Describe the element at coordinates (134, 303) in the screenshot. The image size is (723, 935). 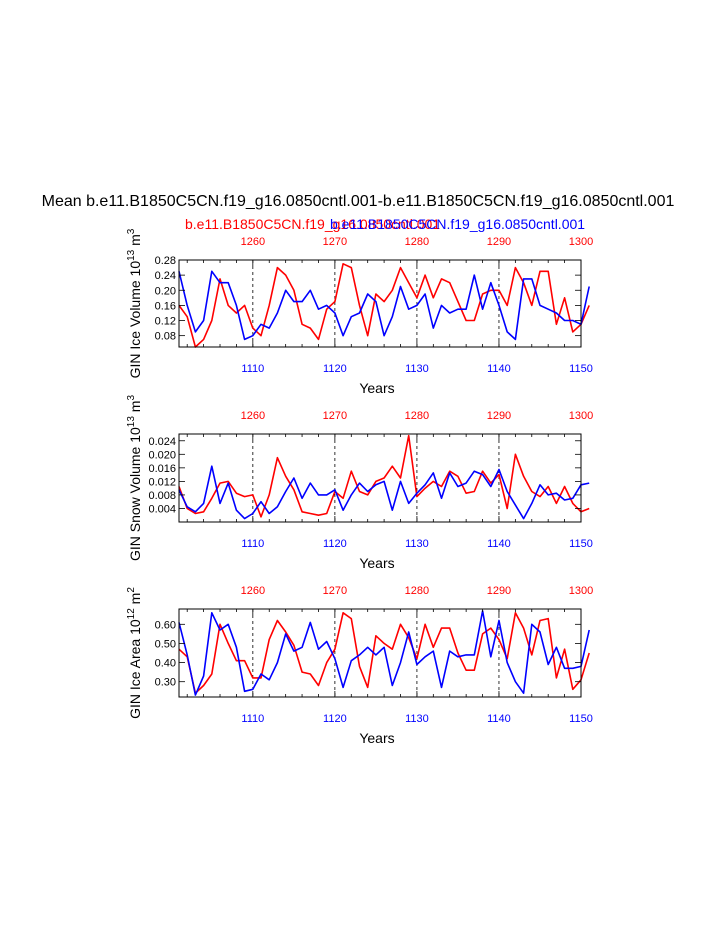
I see `y-axis-title: GIN Ice Volume 1013 m3` at that location.